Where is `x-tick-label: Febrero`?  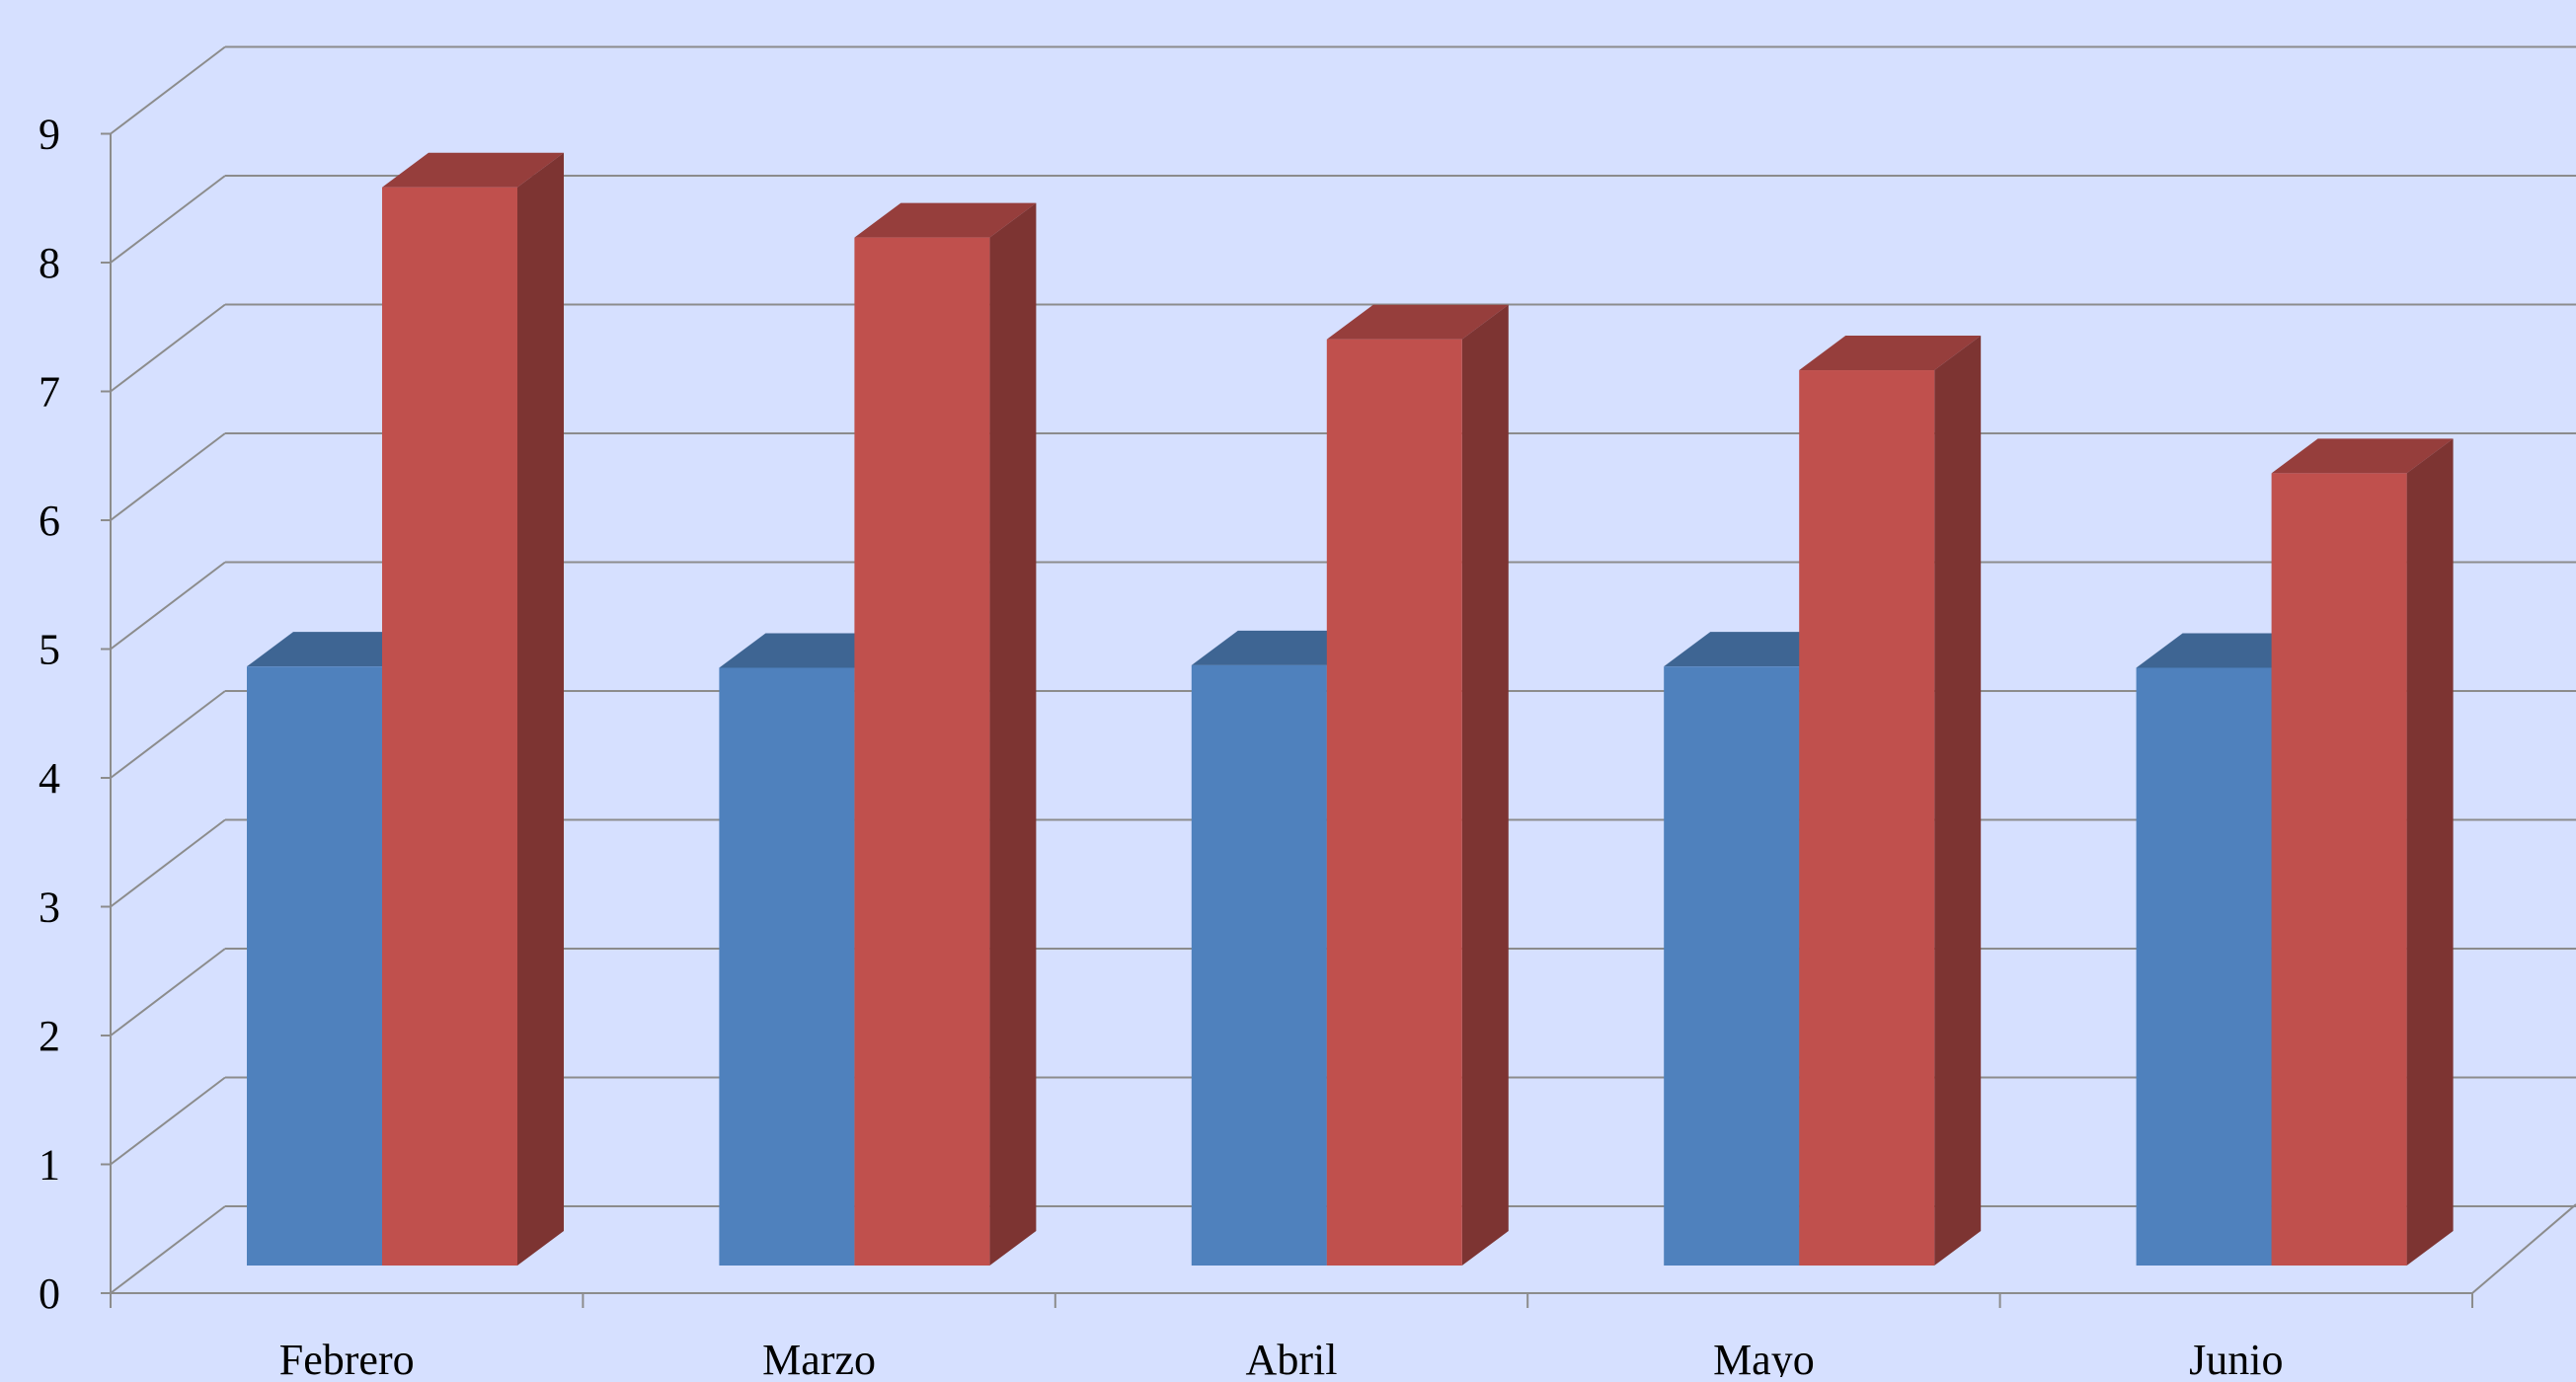 x-tick-label: Febrero is located at coordinates (347, 1356).